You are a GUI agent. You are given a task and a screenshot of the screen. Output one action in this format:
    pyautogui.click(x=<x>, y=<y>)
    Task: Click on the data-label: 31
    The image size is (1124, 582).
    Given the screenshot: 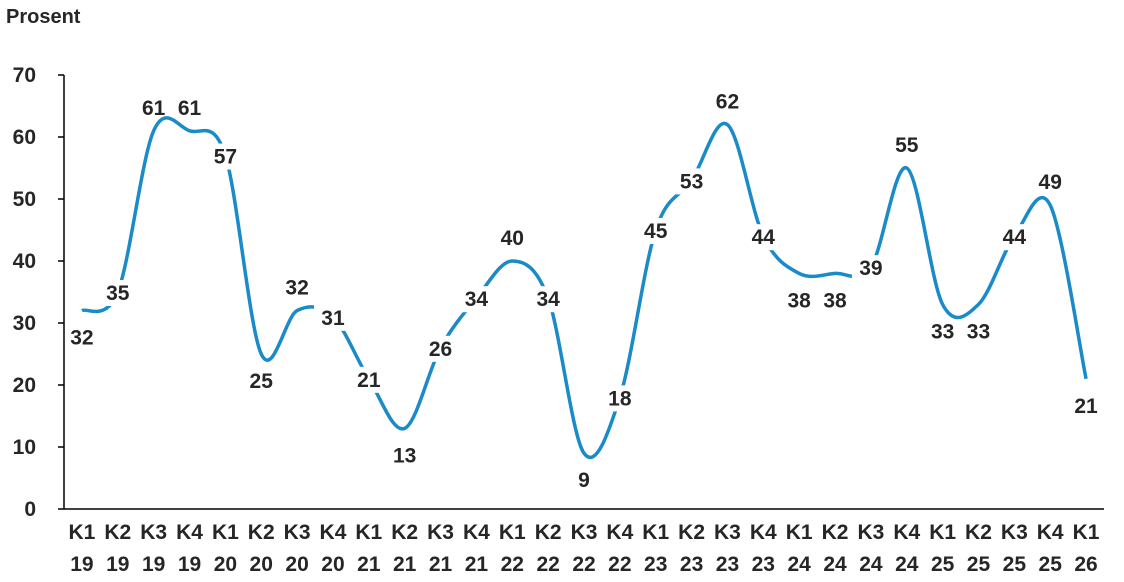 What is the action you would take?
    pyautogui.click(x=333, y=318)
    